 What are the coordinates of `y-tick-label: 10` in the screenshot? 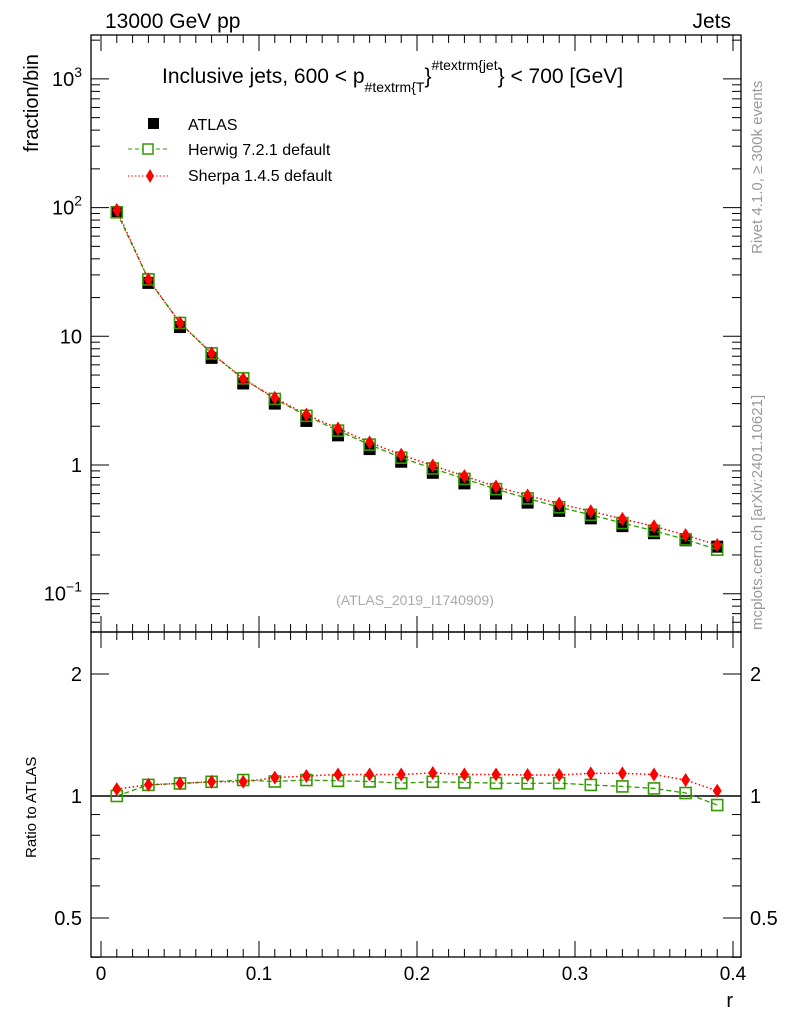 It's located at (71, 337).